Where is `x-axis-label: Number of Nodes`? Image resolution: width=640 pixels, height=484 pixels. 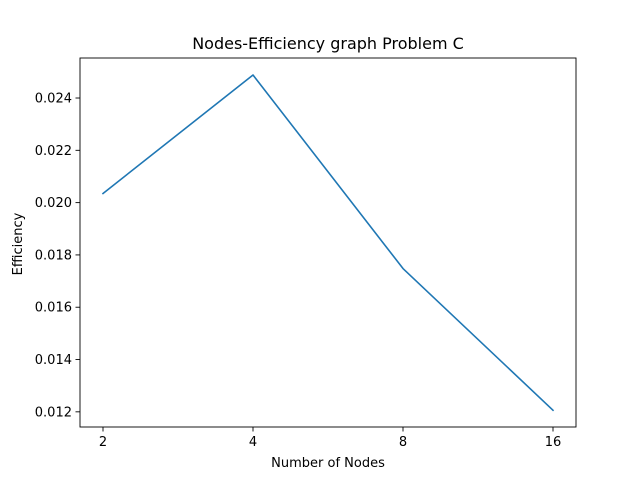 x-axis-label: Number of Nodes is located at coordinates (328, 463).